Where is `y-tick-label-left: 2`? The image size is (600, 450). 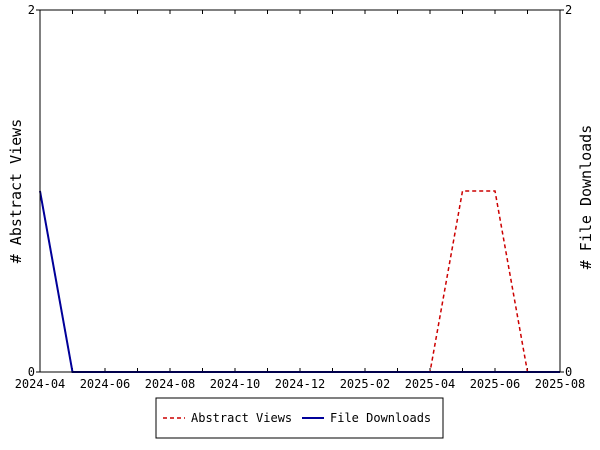 y-tick-label-left: 2 is located at coordinates (31, 10).